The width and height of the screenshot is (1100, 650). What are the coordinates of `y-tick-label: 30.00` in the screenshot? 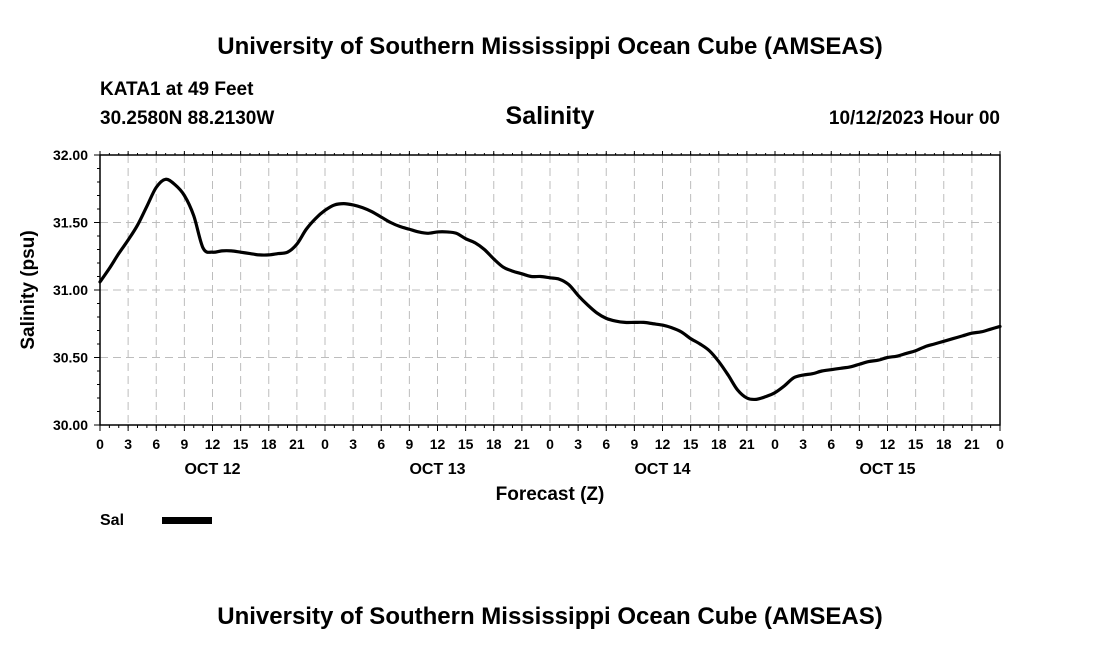 It's located at (70, 425).